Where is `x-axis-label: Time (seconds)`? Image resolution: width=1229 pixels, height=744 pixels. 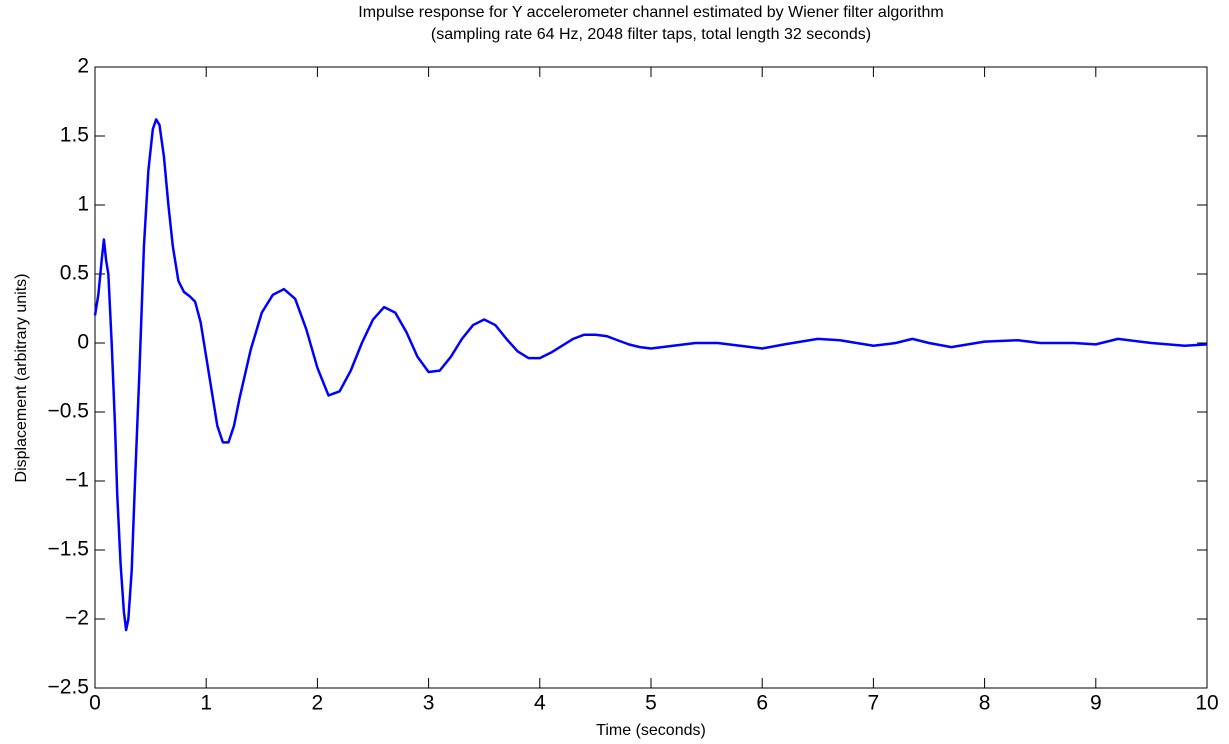 x-axis-label: Time (seconds) is located at coordinates (651, 730).